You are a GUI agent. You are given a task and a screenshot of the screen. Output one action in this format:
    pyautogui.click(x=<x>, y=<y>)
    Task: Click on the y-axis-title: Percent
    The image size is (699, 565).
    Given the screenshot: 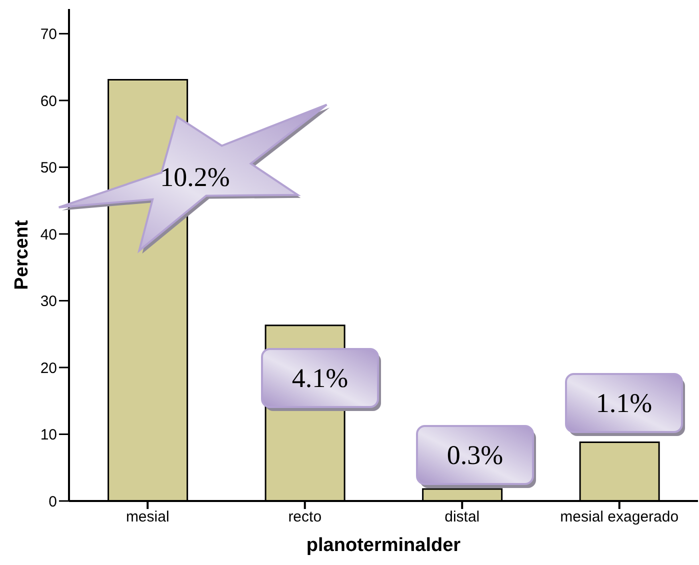 What is the action you would take?
    pyautogui.click(x=22, y=254)
    